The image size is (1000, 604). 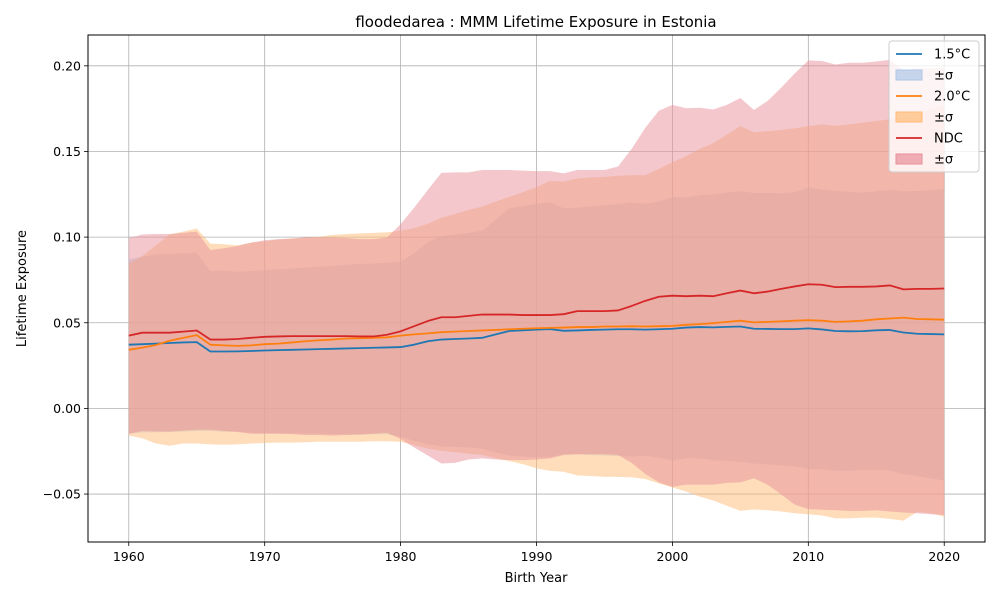 What do you see at coordinates (22, 288) in the screenshot?
I see `y-axis-label: Lifetime Exposure` at bounding box center [22, 288].